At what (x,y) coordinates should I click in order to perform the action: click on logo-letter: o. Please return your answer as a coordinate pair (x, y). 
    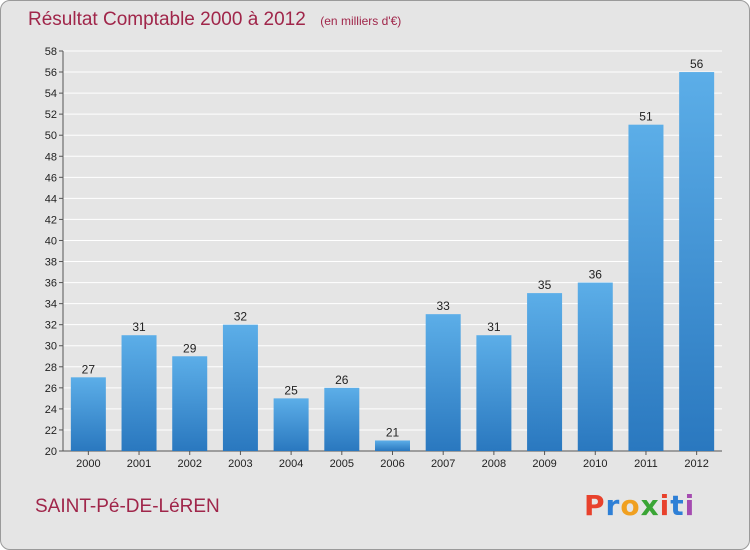
    Looking at the image, I should click on (630, 505).